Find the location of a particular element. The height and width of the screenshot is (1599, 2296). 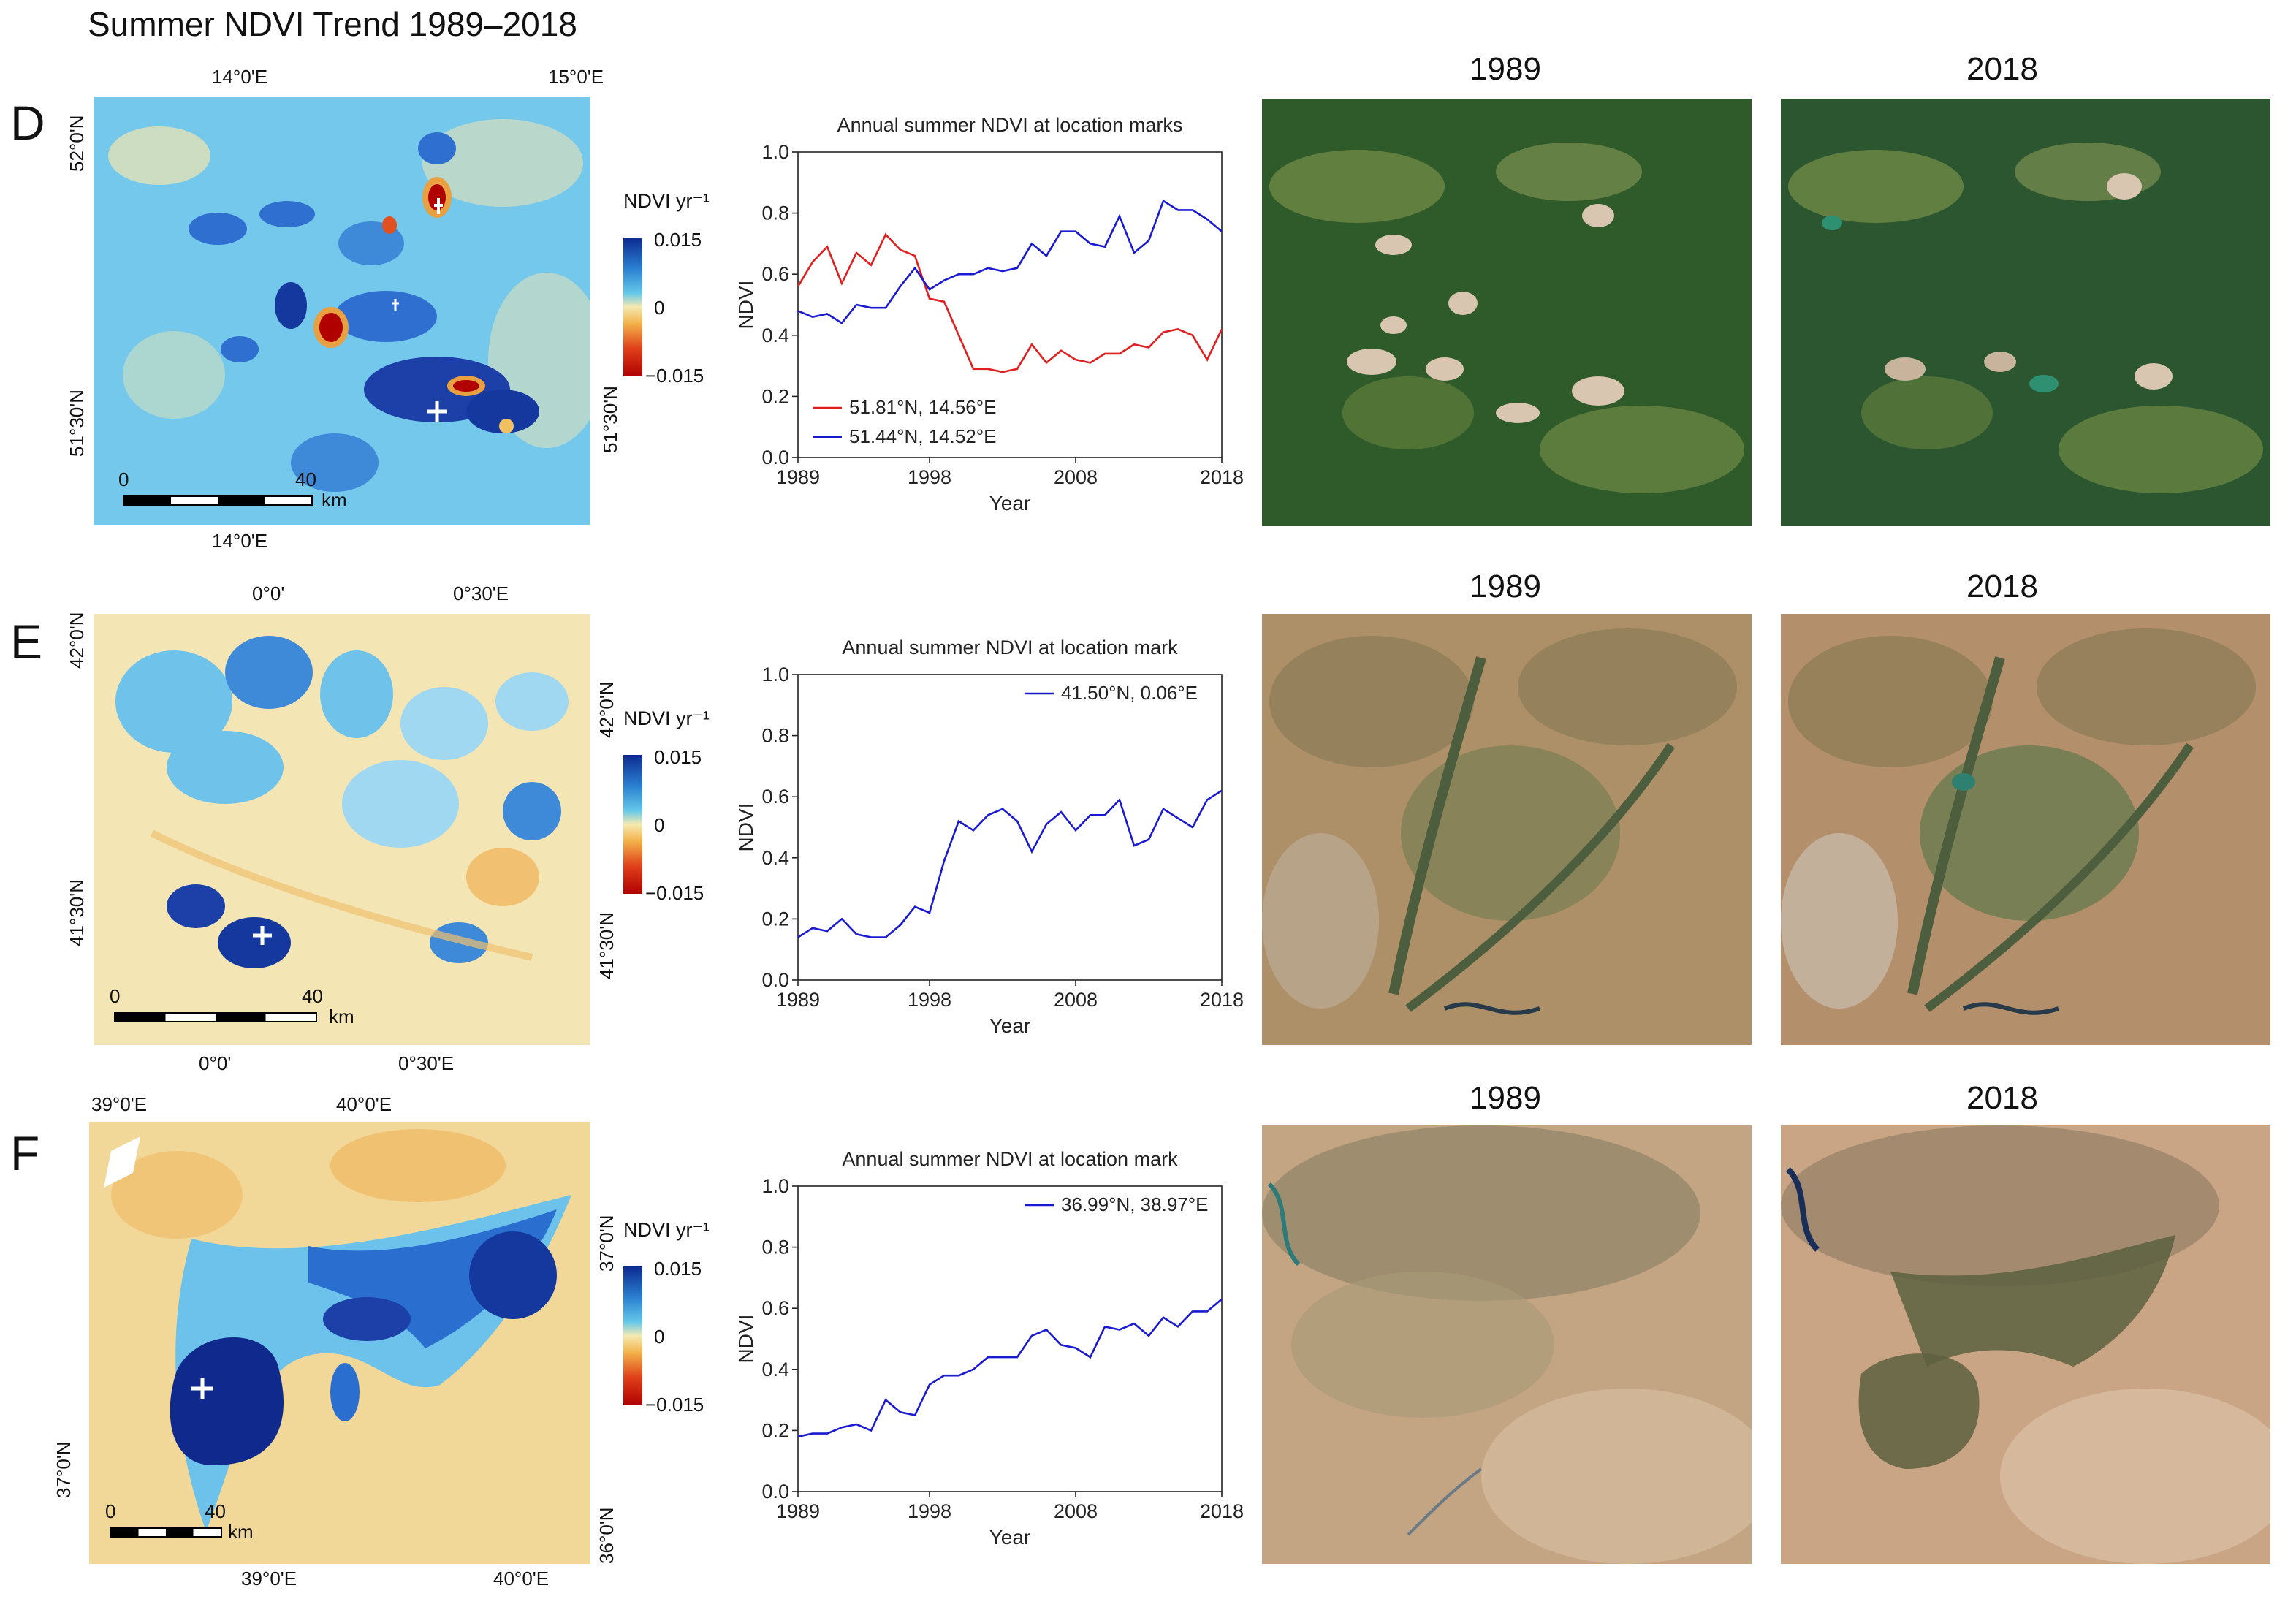

panel-label-f: F is located at coordinates (25, 1153).